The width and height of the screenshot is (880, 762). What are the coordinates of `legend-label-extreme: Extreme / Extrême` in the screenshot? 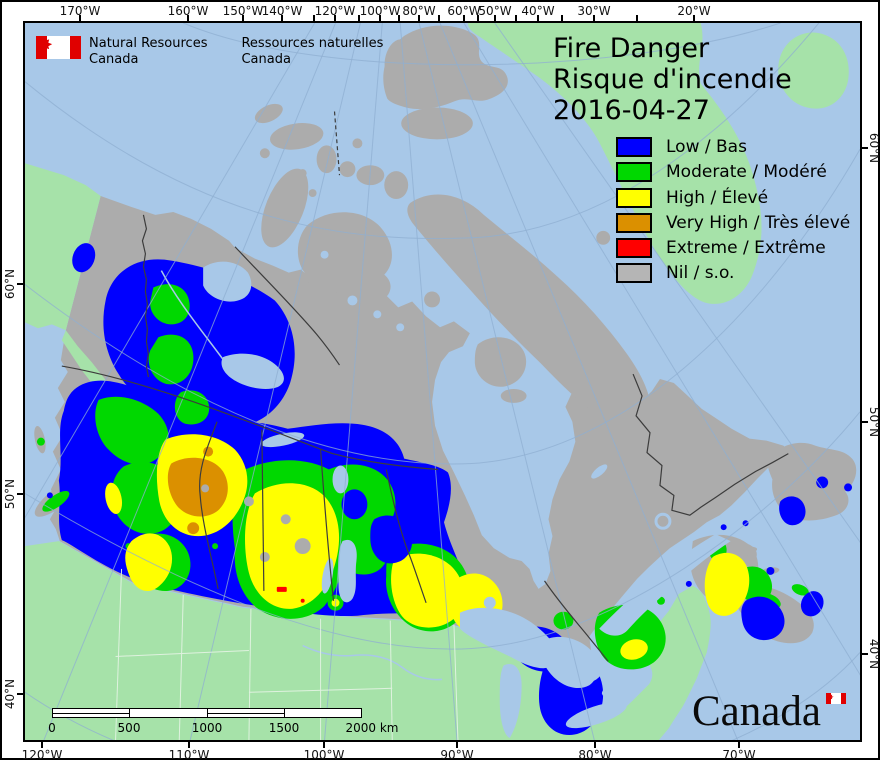 It's located at (746, 248).